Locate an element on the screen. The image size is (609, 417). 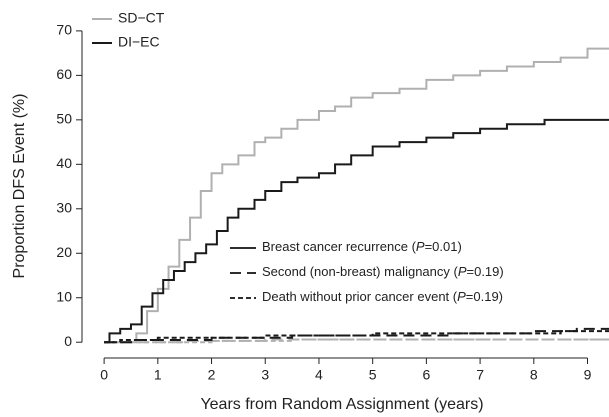
x-tick-label: 6 is located at coordinates (426, 375).